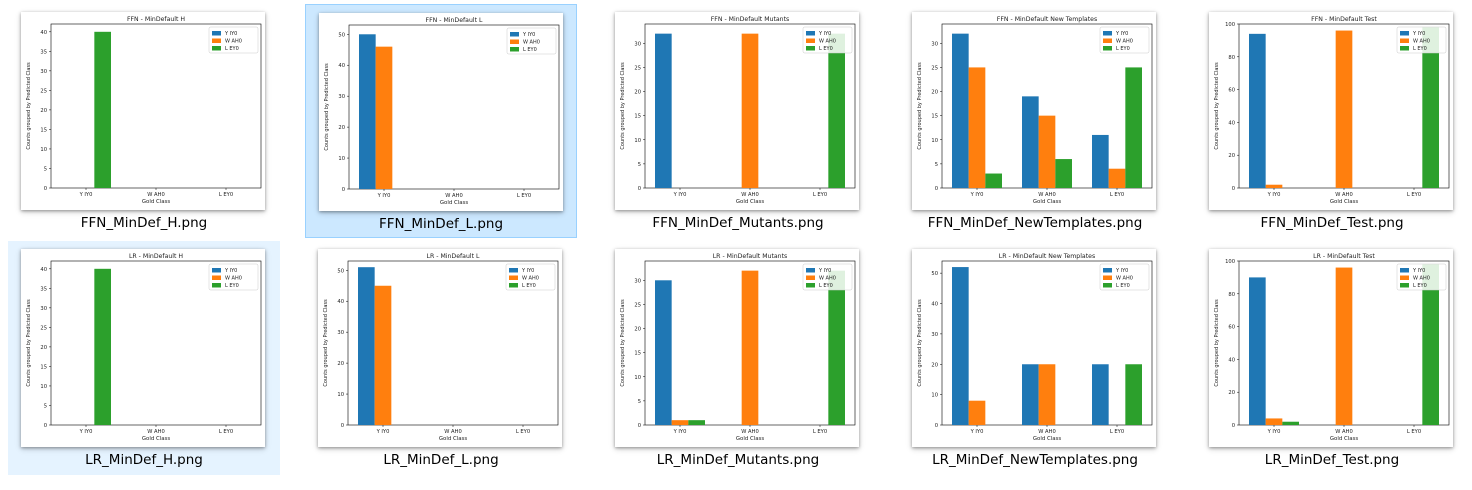 This screenshot has height=490, width=1472. I want to click on file-name: FFN_MinDef_Test.png, so click(1332, 223).